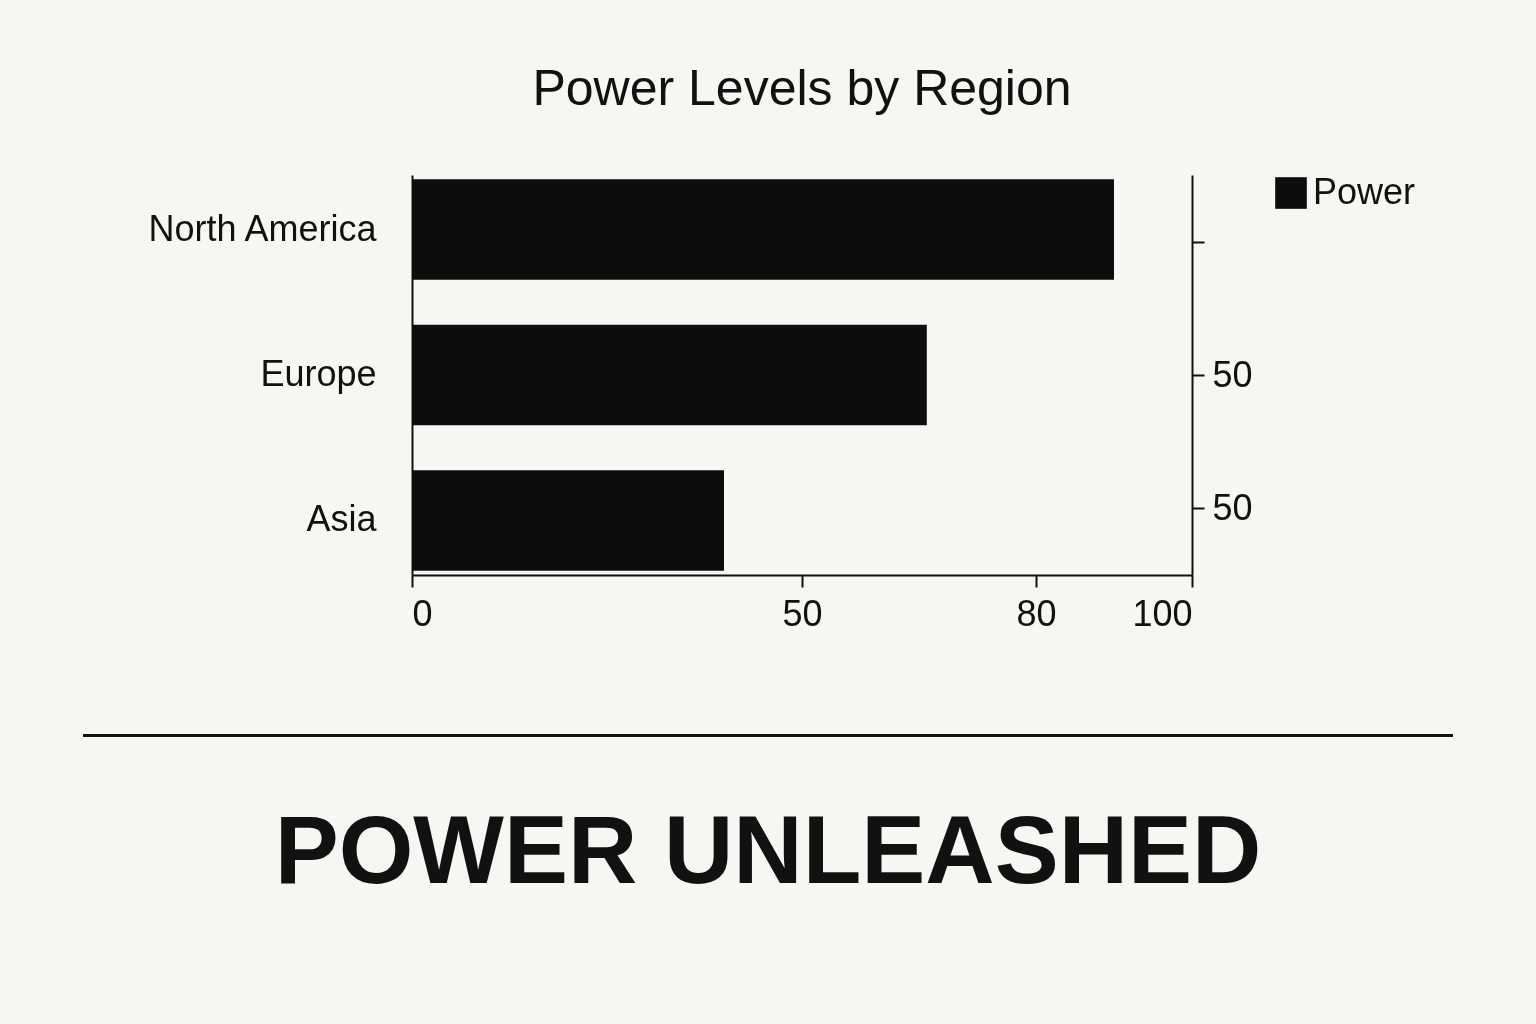  I want to click on legend-label: Power, so click(1364, 191).